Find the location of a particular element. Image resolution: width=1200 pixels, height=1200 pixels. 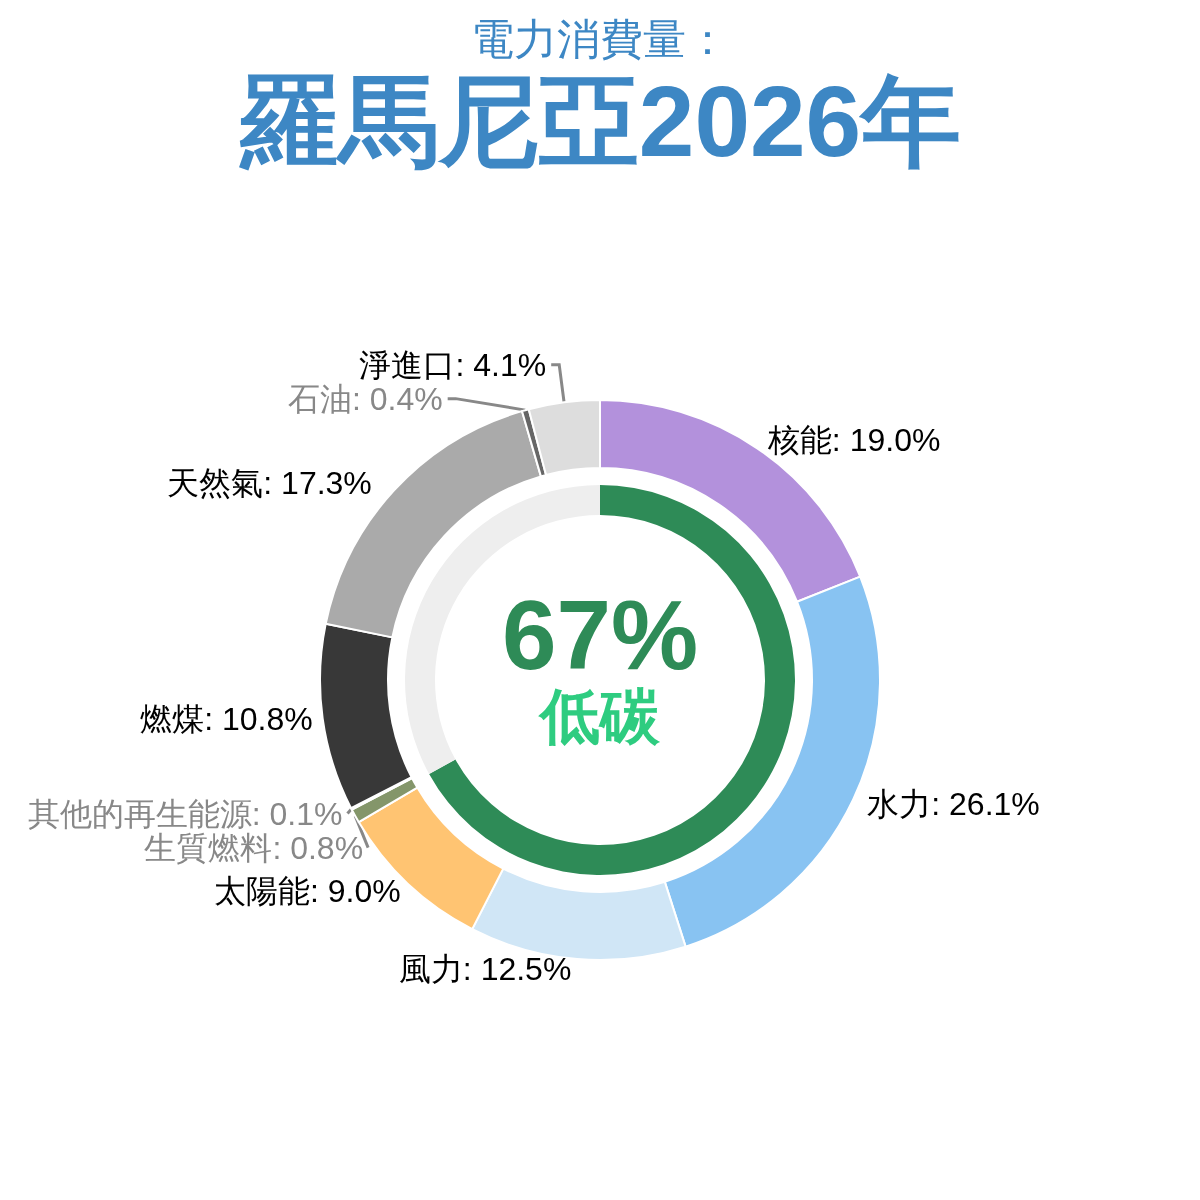

slice-label: 太陽能: 9.0% is located at coordinates (307, 890).